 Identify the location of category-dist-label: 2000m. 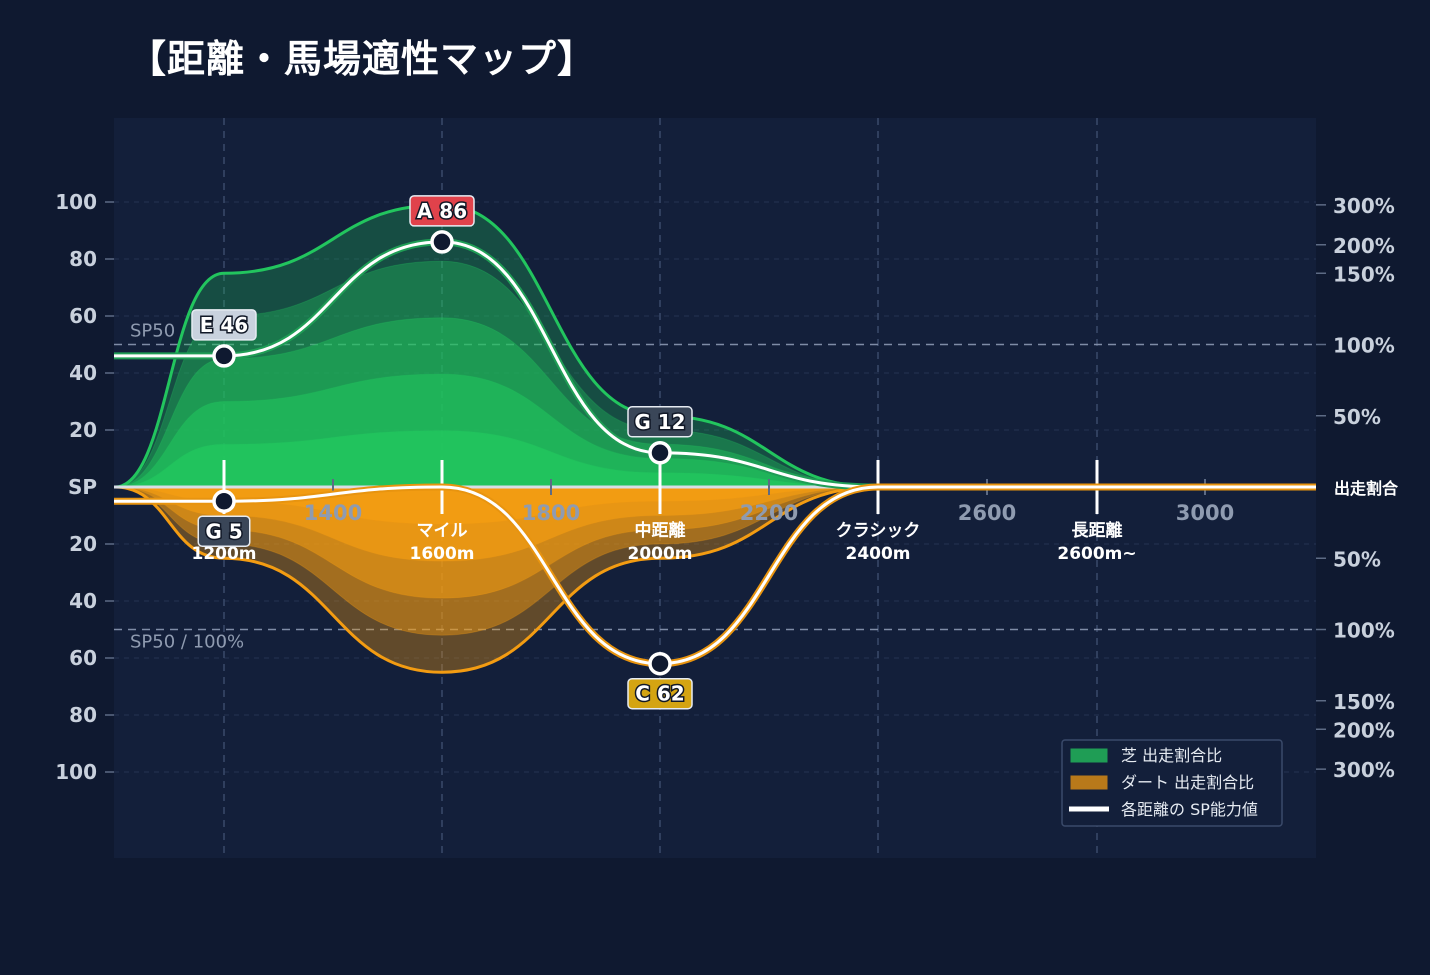
(659, 554).